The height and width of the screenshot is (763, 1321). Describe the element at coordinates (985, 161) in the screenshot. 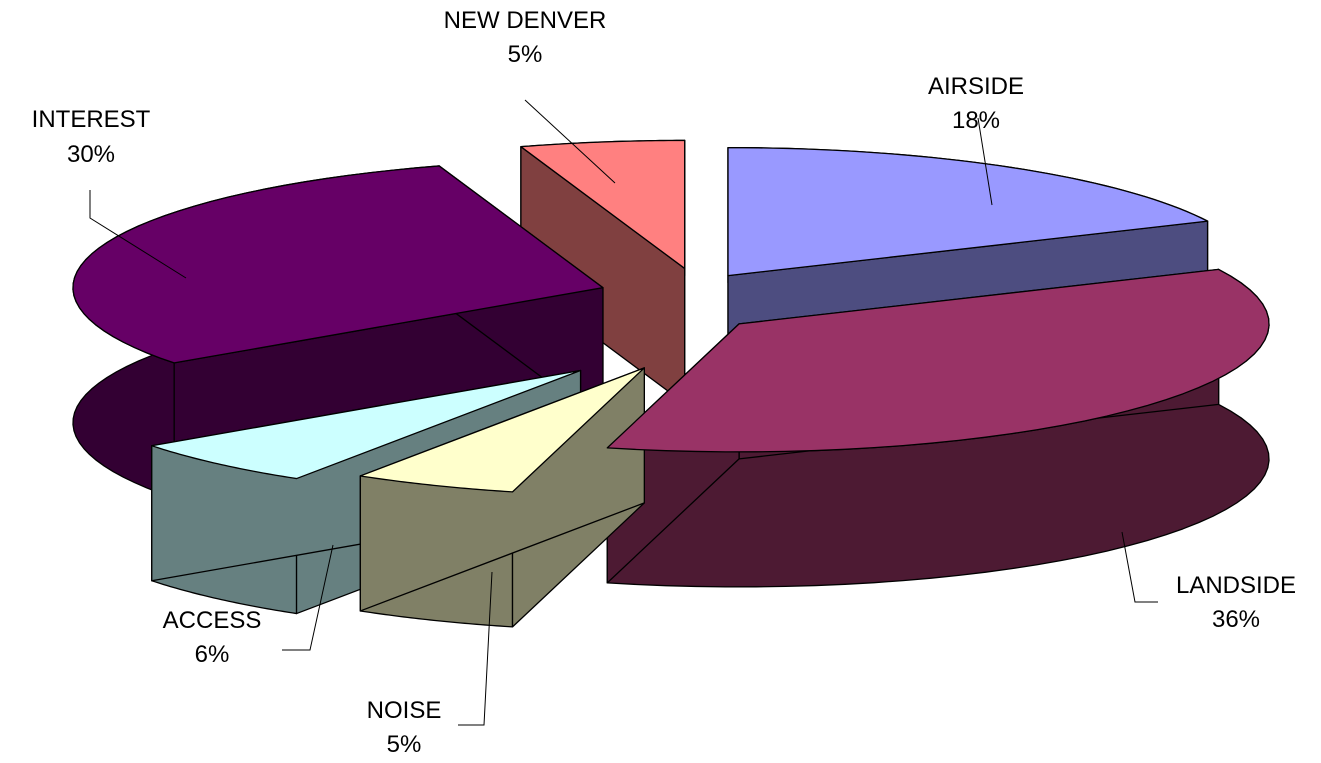

I see `leader-line-airside` at that location.